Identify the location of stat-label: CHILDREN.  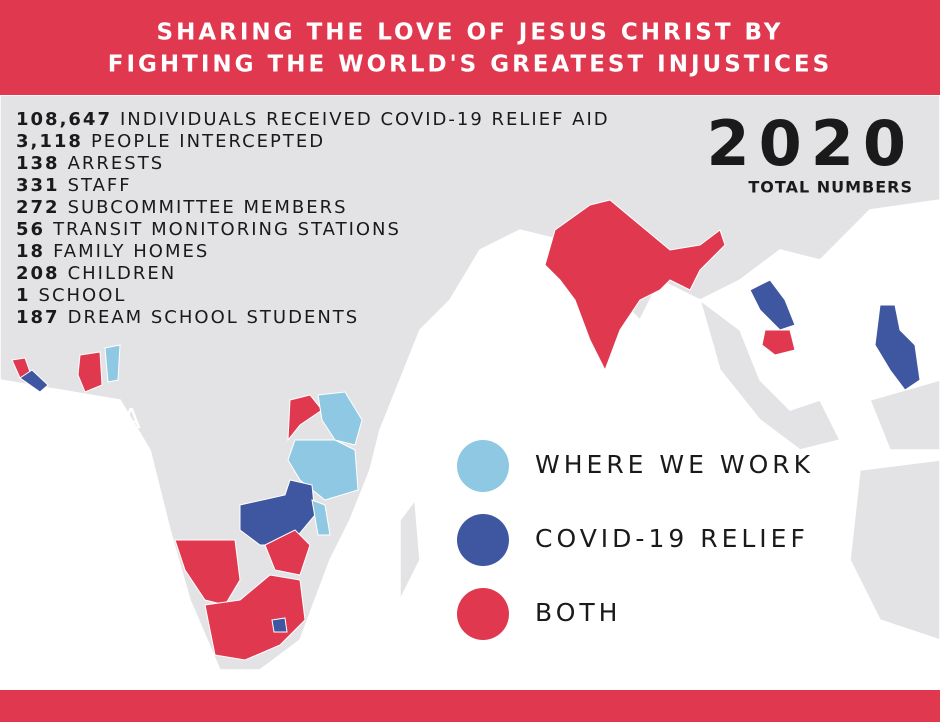
(122, 273).